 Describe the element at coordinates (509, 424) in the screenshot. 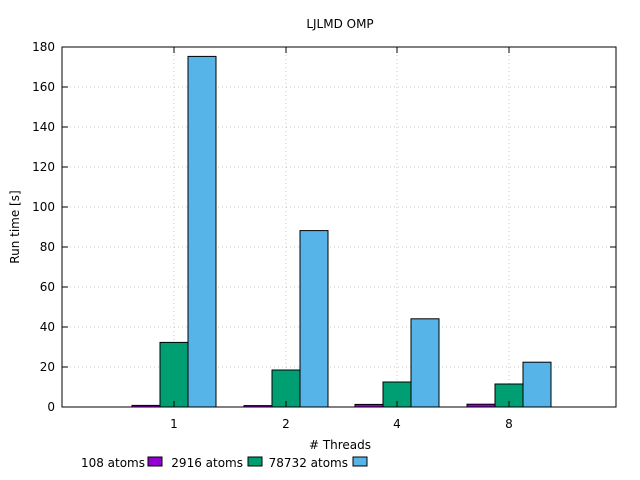

I see `x-tick-label: 8` at that location.